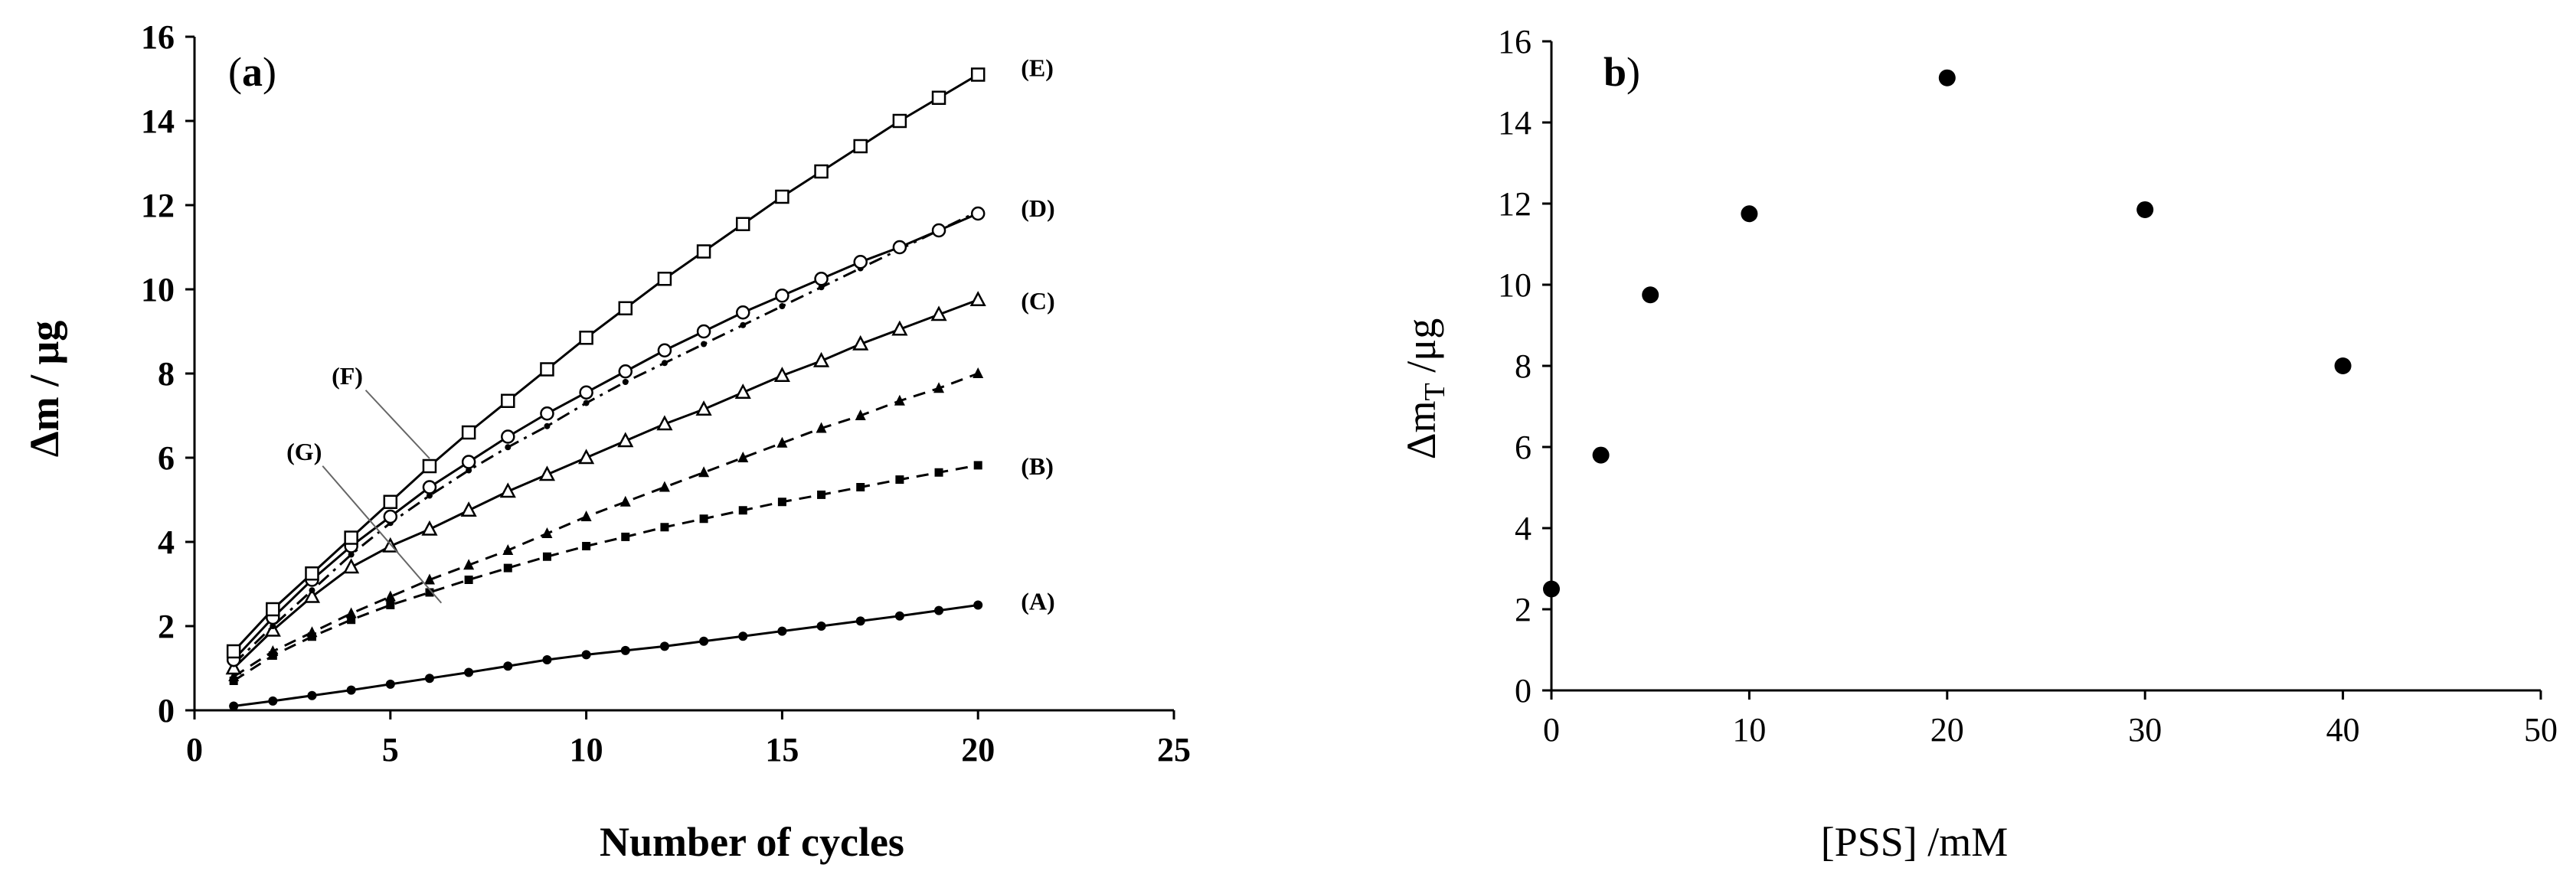  Describe the element at coordinates (1515, 204) in the screenshot. I see `panel-b-y-tick-label: 12` at that location.